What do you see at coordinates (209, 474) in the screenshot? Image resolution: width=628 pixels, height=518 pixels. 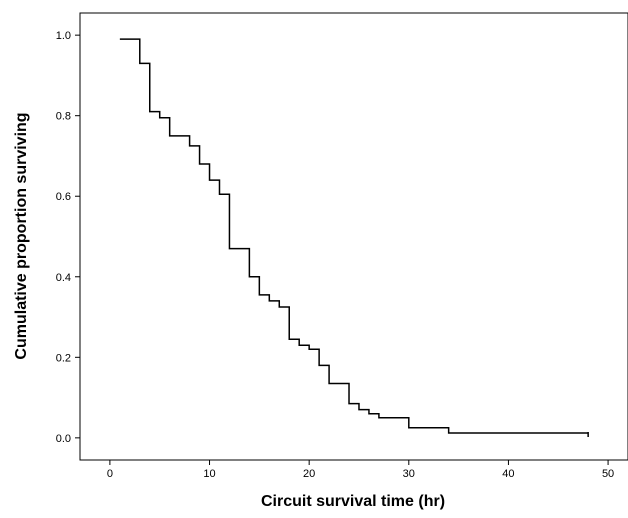 I see `x-tick-label: 10` at bounding box center [209, 474].